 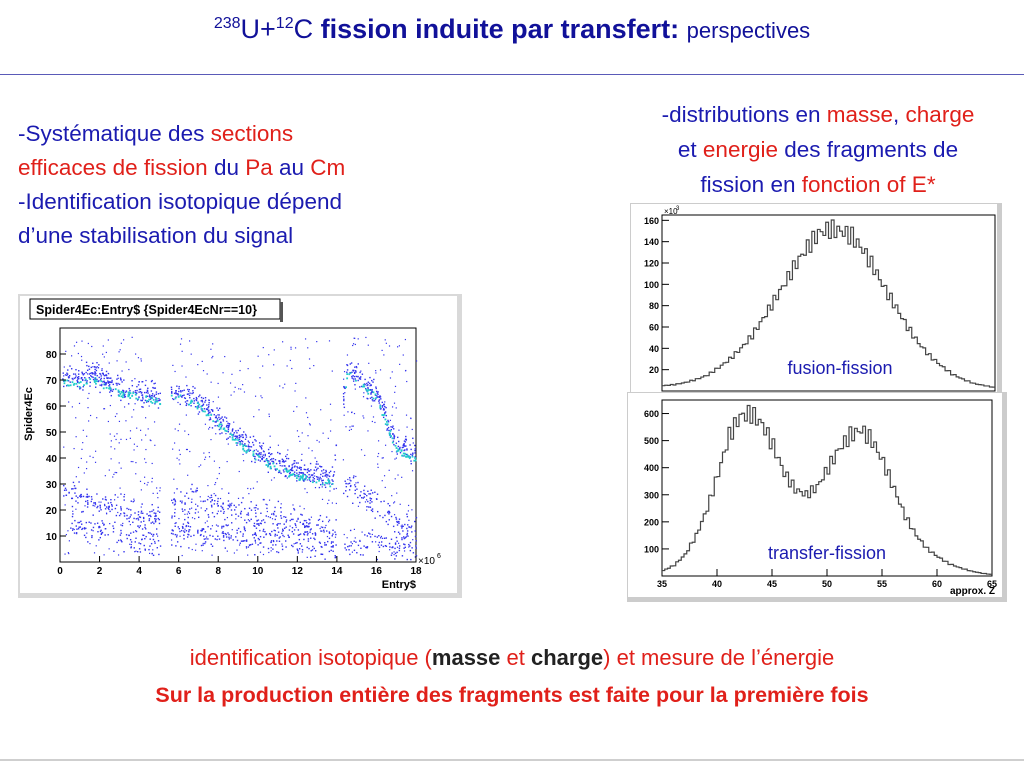 I want to click on title-mass-c: 12, so click(x=284, y=23).